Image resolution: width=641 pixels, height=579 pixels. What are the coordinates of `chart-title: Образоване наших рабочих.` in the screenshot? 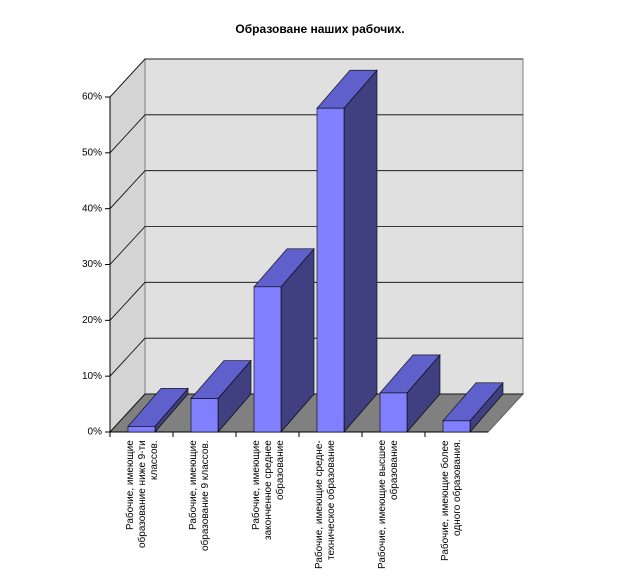 It's located at (319, 29).